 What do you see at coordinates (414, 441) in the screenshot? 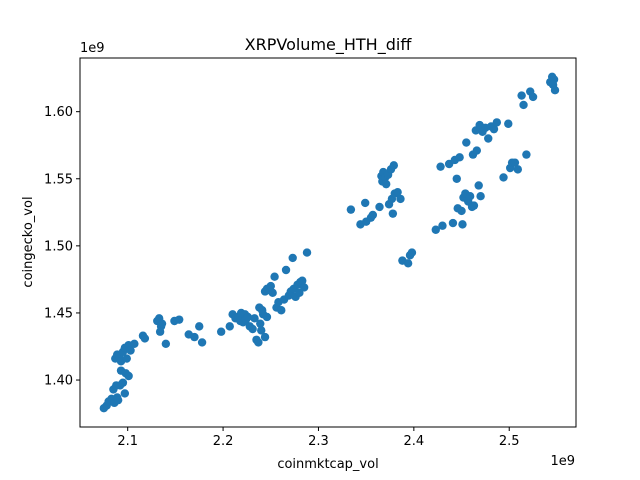
I see `x-tick-label: 2.4` at bounding box center [414, 441].